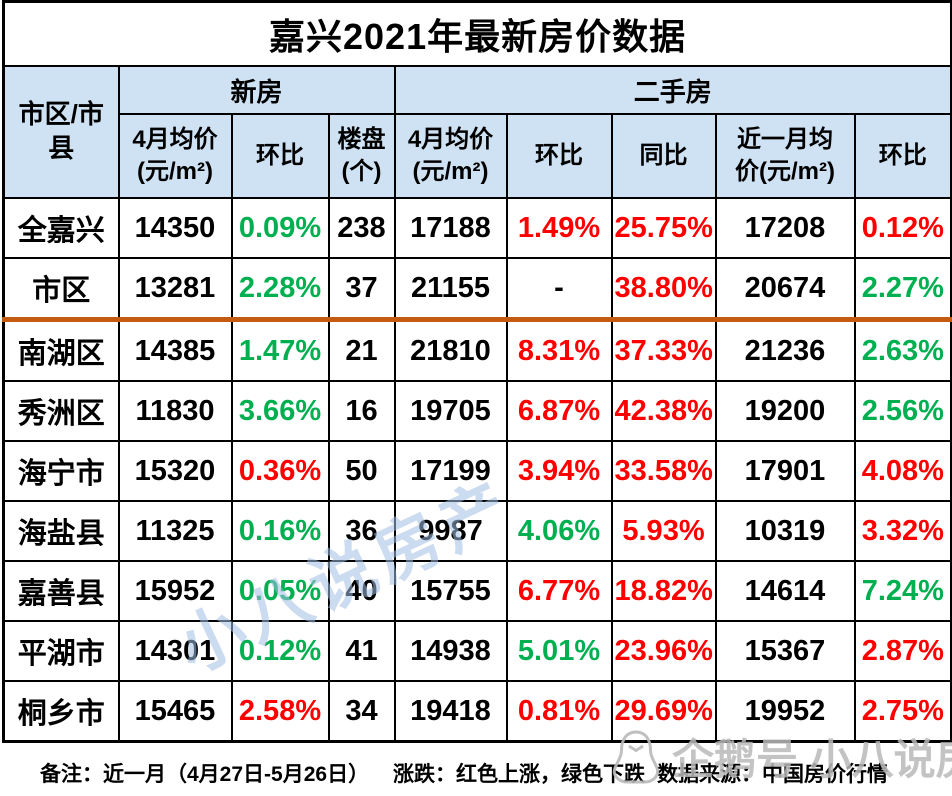 The height and width of the screenshot is (796, 952). I want to click on table-cell: 37, so click(361, 289).